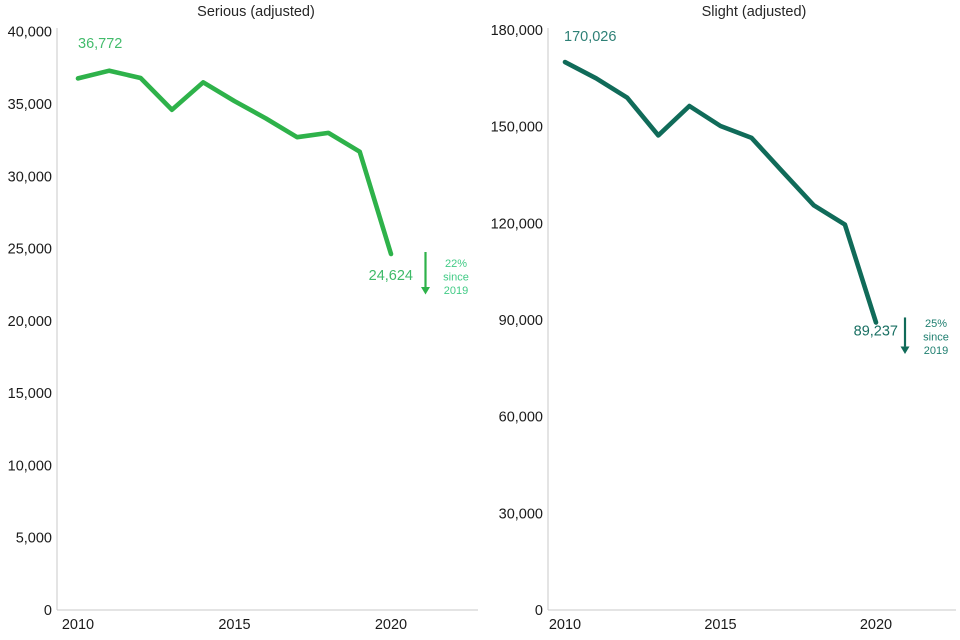  I want to click on chart-title-slight: Slight (adjusted), so click(754, 12).